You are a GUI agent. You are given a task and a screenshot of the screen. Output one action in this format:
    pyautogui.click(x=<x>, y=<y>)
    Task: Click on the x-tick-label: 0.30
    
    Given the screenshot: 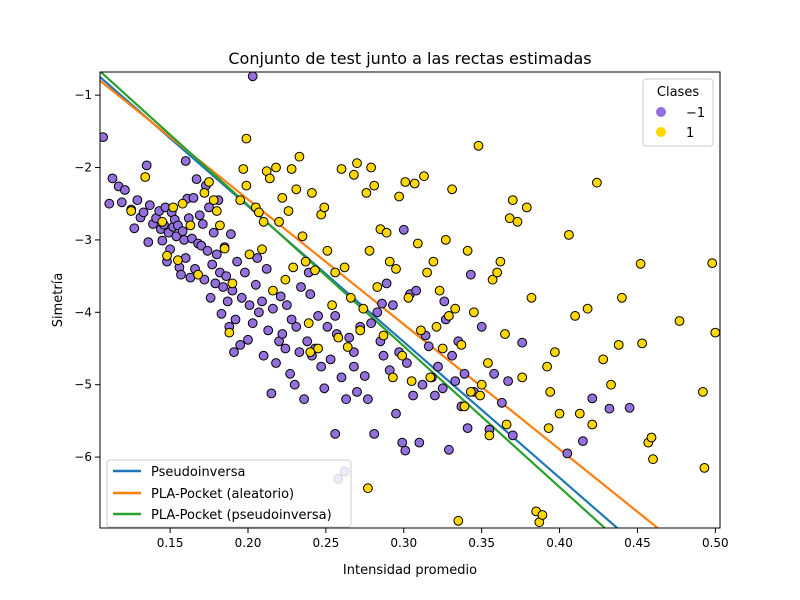 What is the action you would take?
    pyautogui.click(x=403, y=543)
    